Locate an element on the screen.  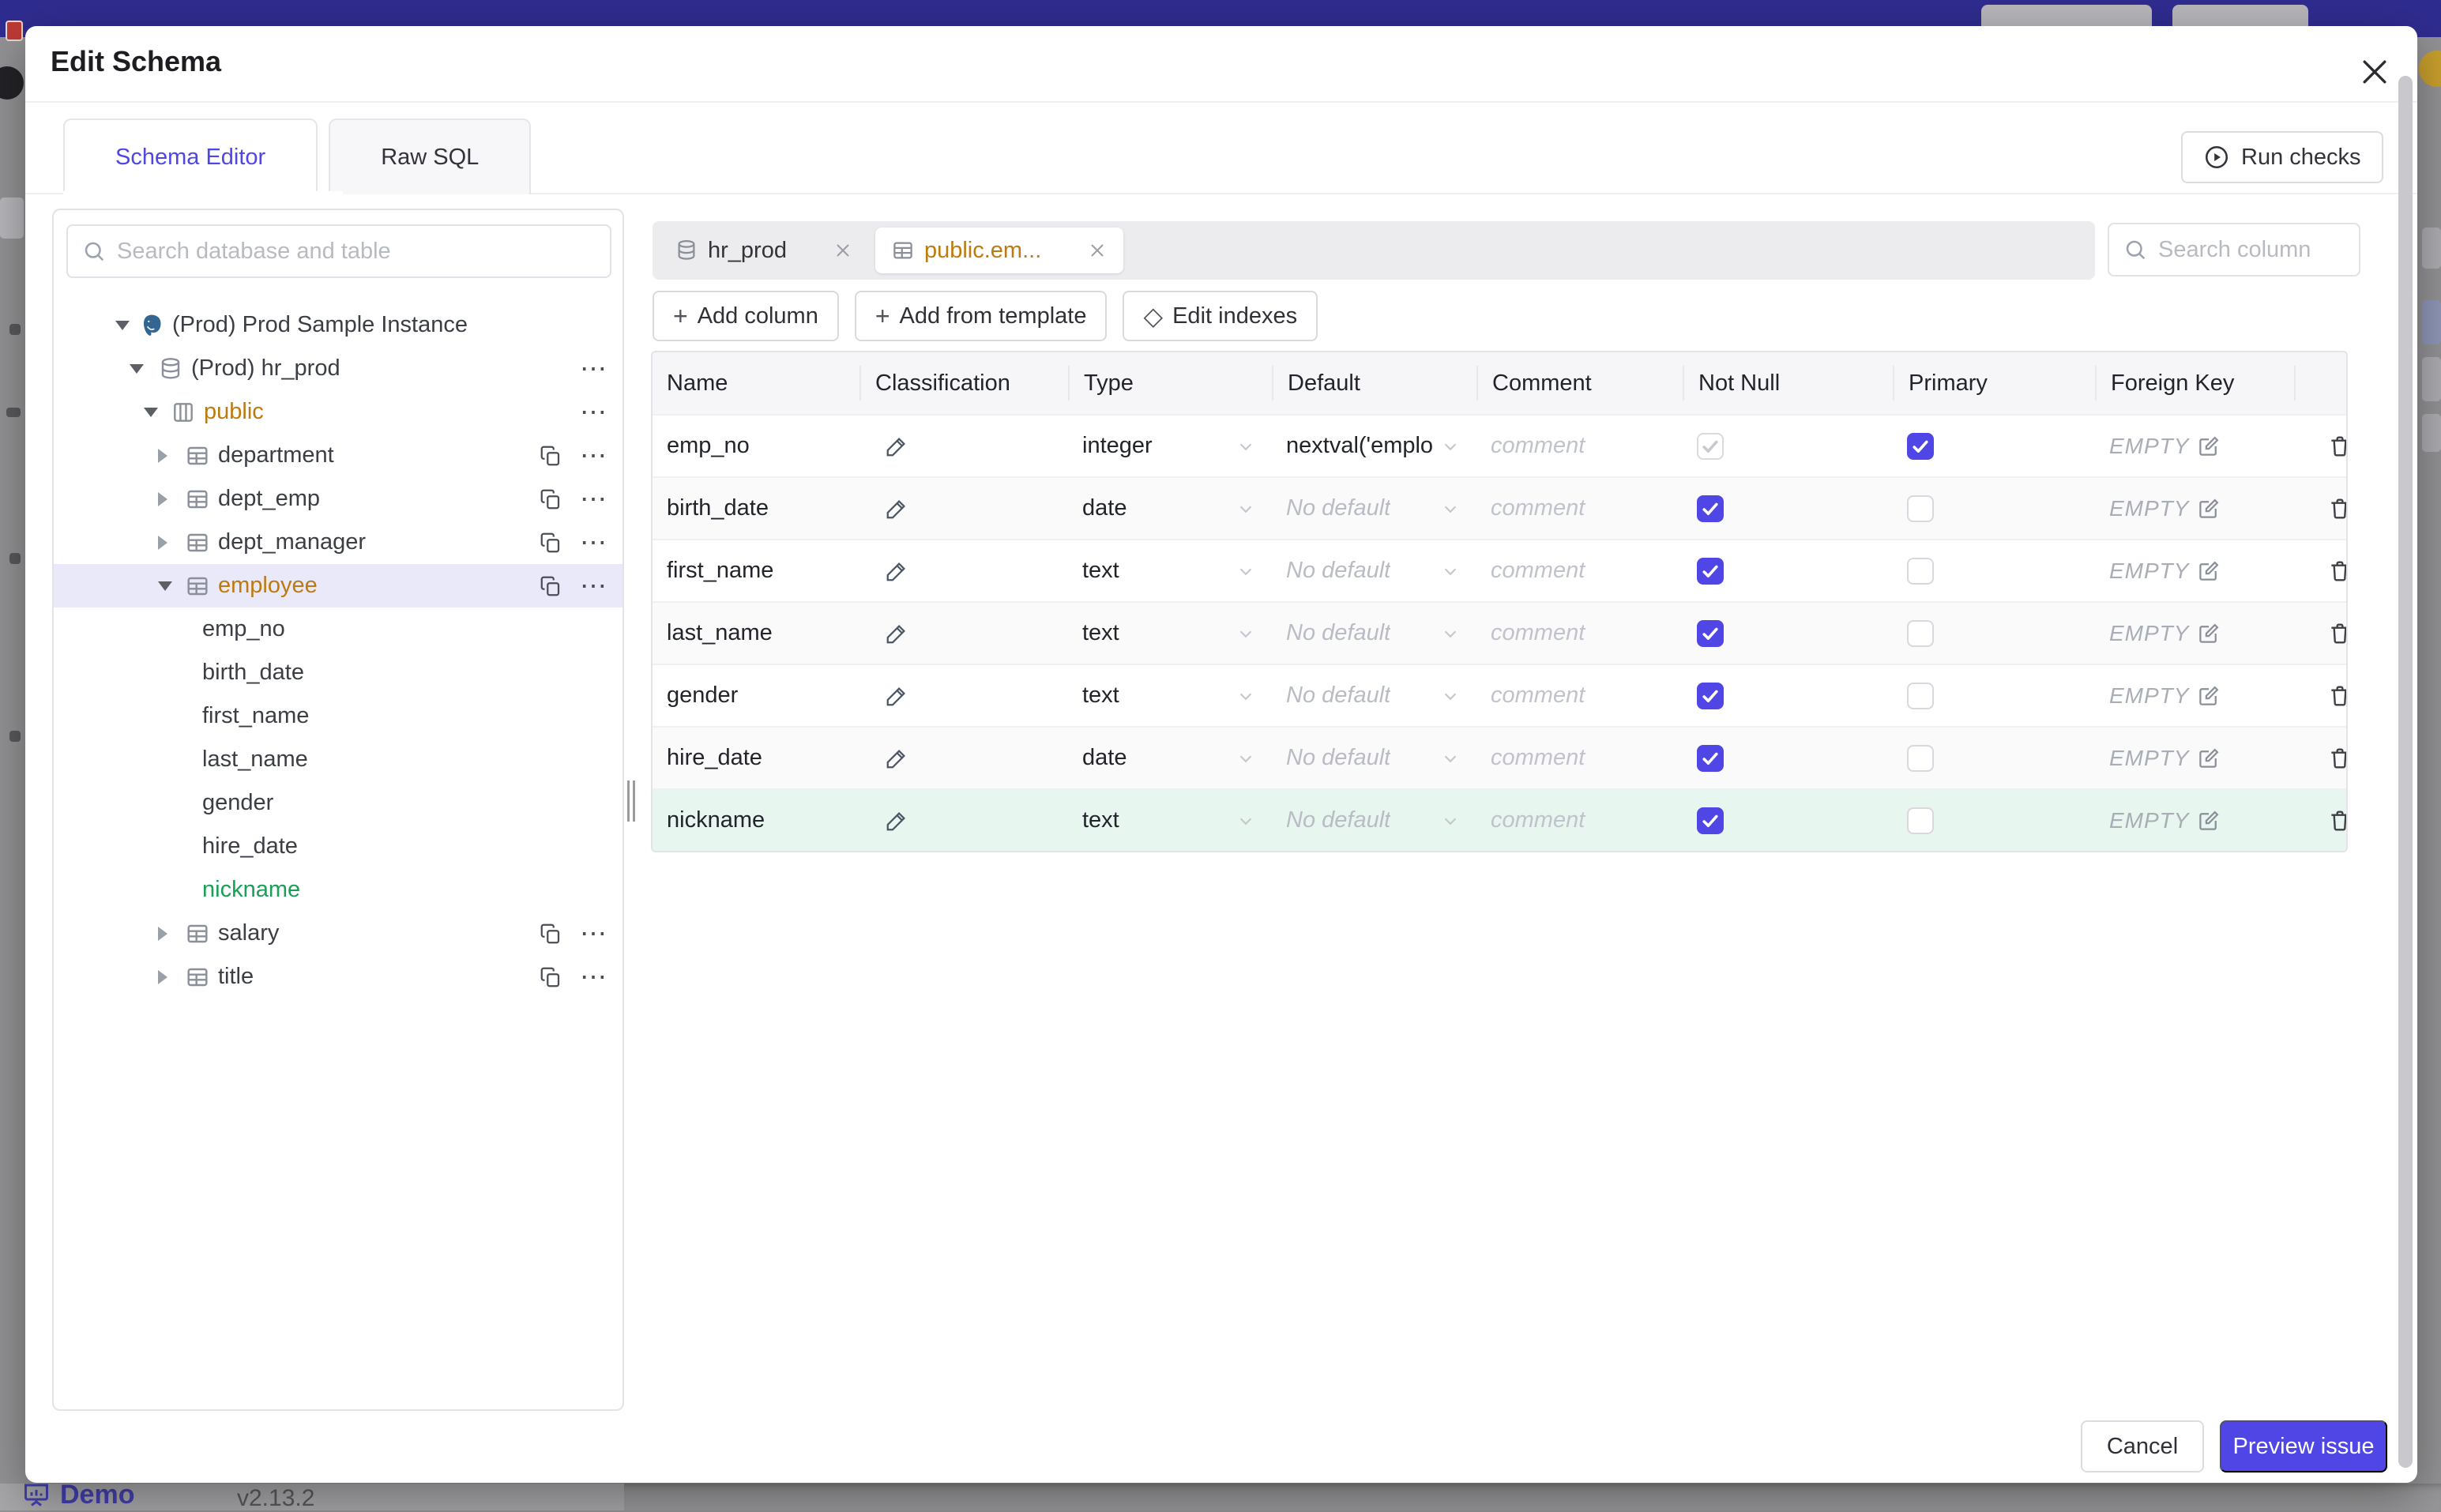
modal-scrollbar is located at coordinates (2405, 772).